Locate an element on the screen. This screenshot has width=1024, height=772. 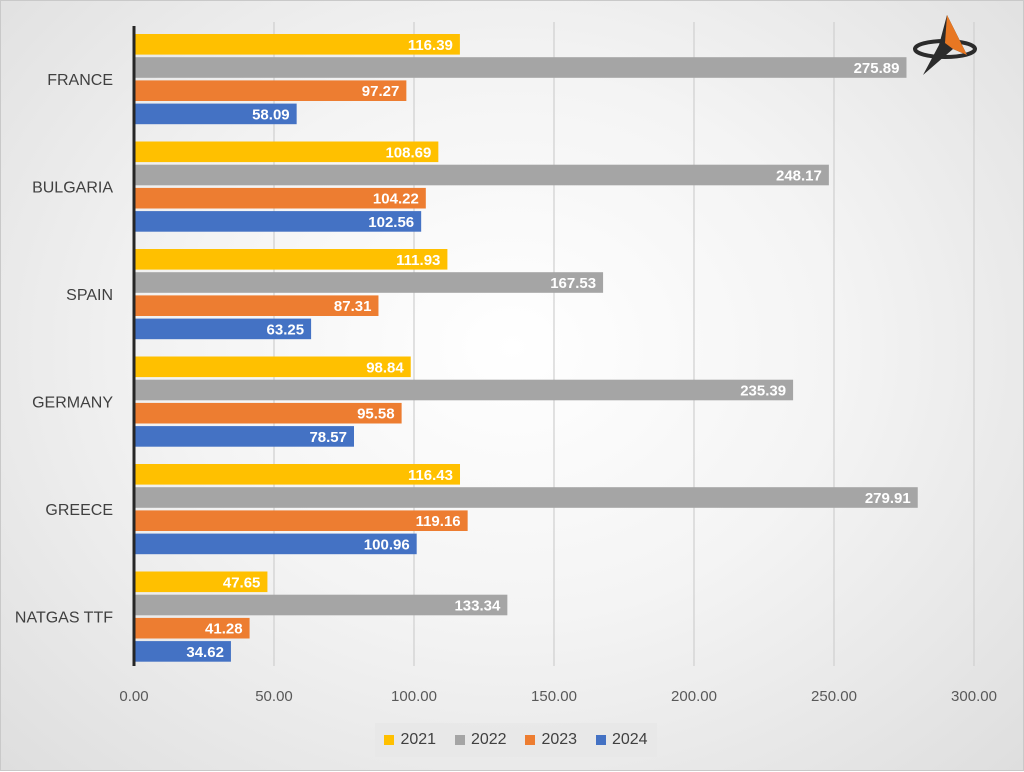
data-label: 111.93 is located at coordinates (418, 260).